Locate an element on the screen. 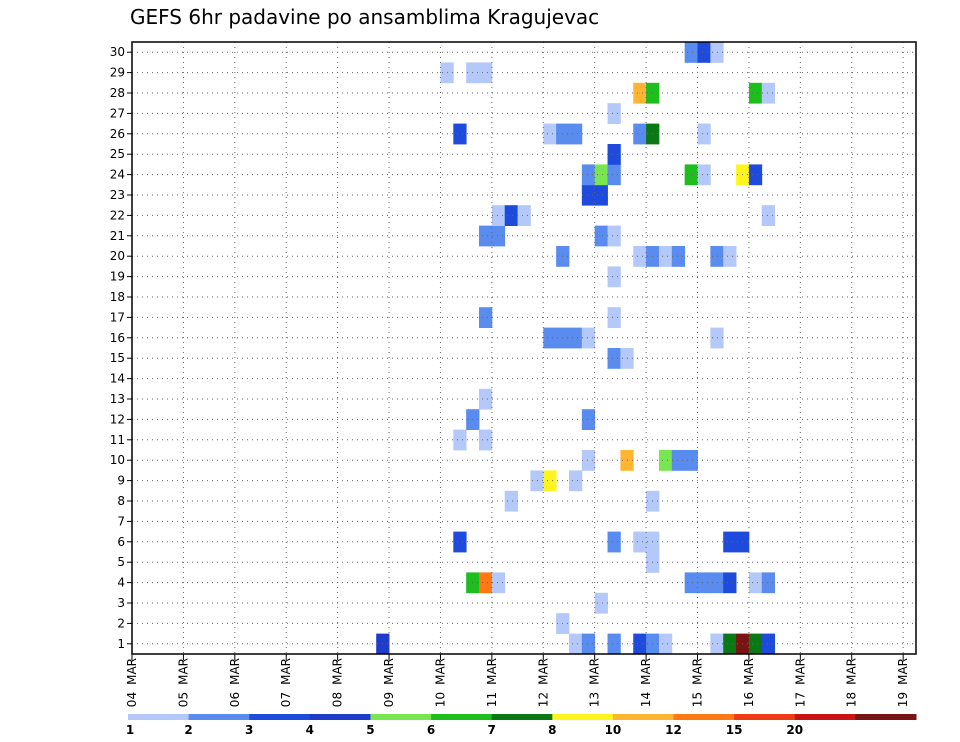  x-tick-label: 05 MAR is located at coordinates (183, 682).